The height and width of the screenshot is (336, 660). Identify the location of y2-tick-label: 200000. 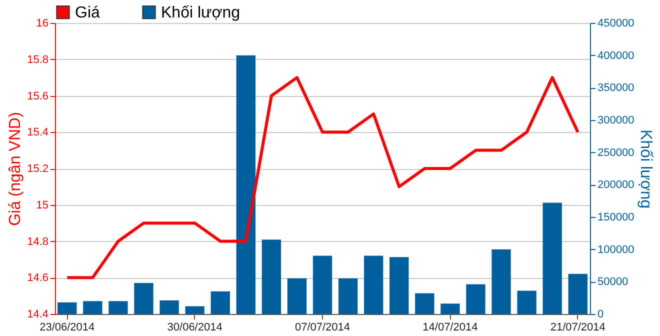
(616, 185).